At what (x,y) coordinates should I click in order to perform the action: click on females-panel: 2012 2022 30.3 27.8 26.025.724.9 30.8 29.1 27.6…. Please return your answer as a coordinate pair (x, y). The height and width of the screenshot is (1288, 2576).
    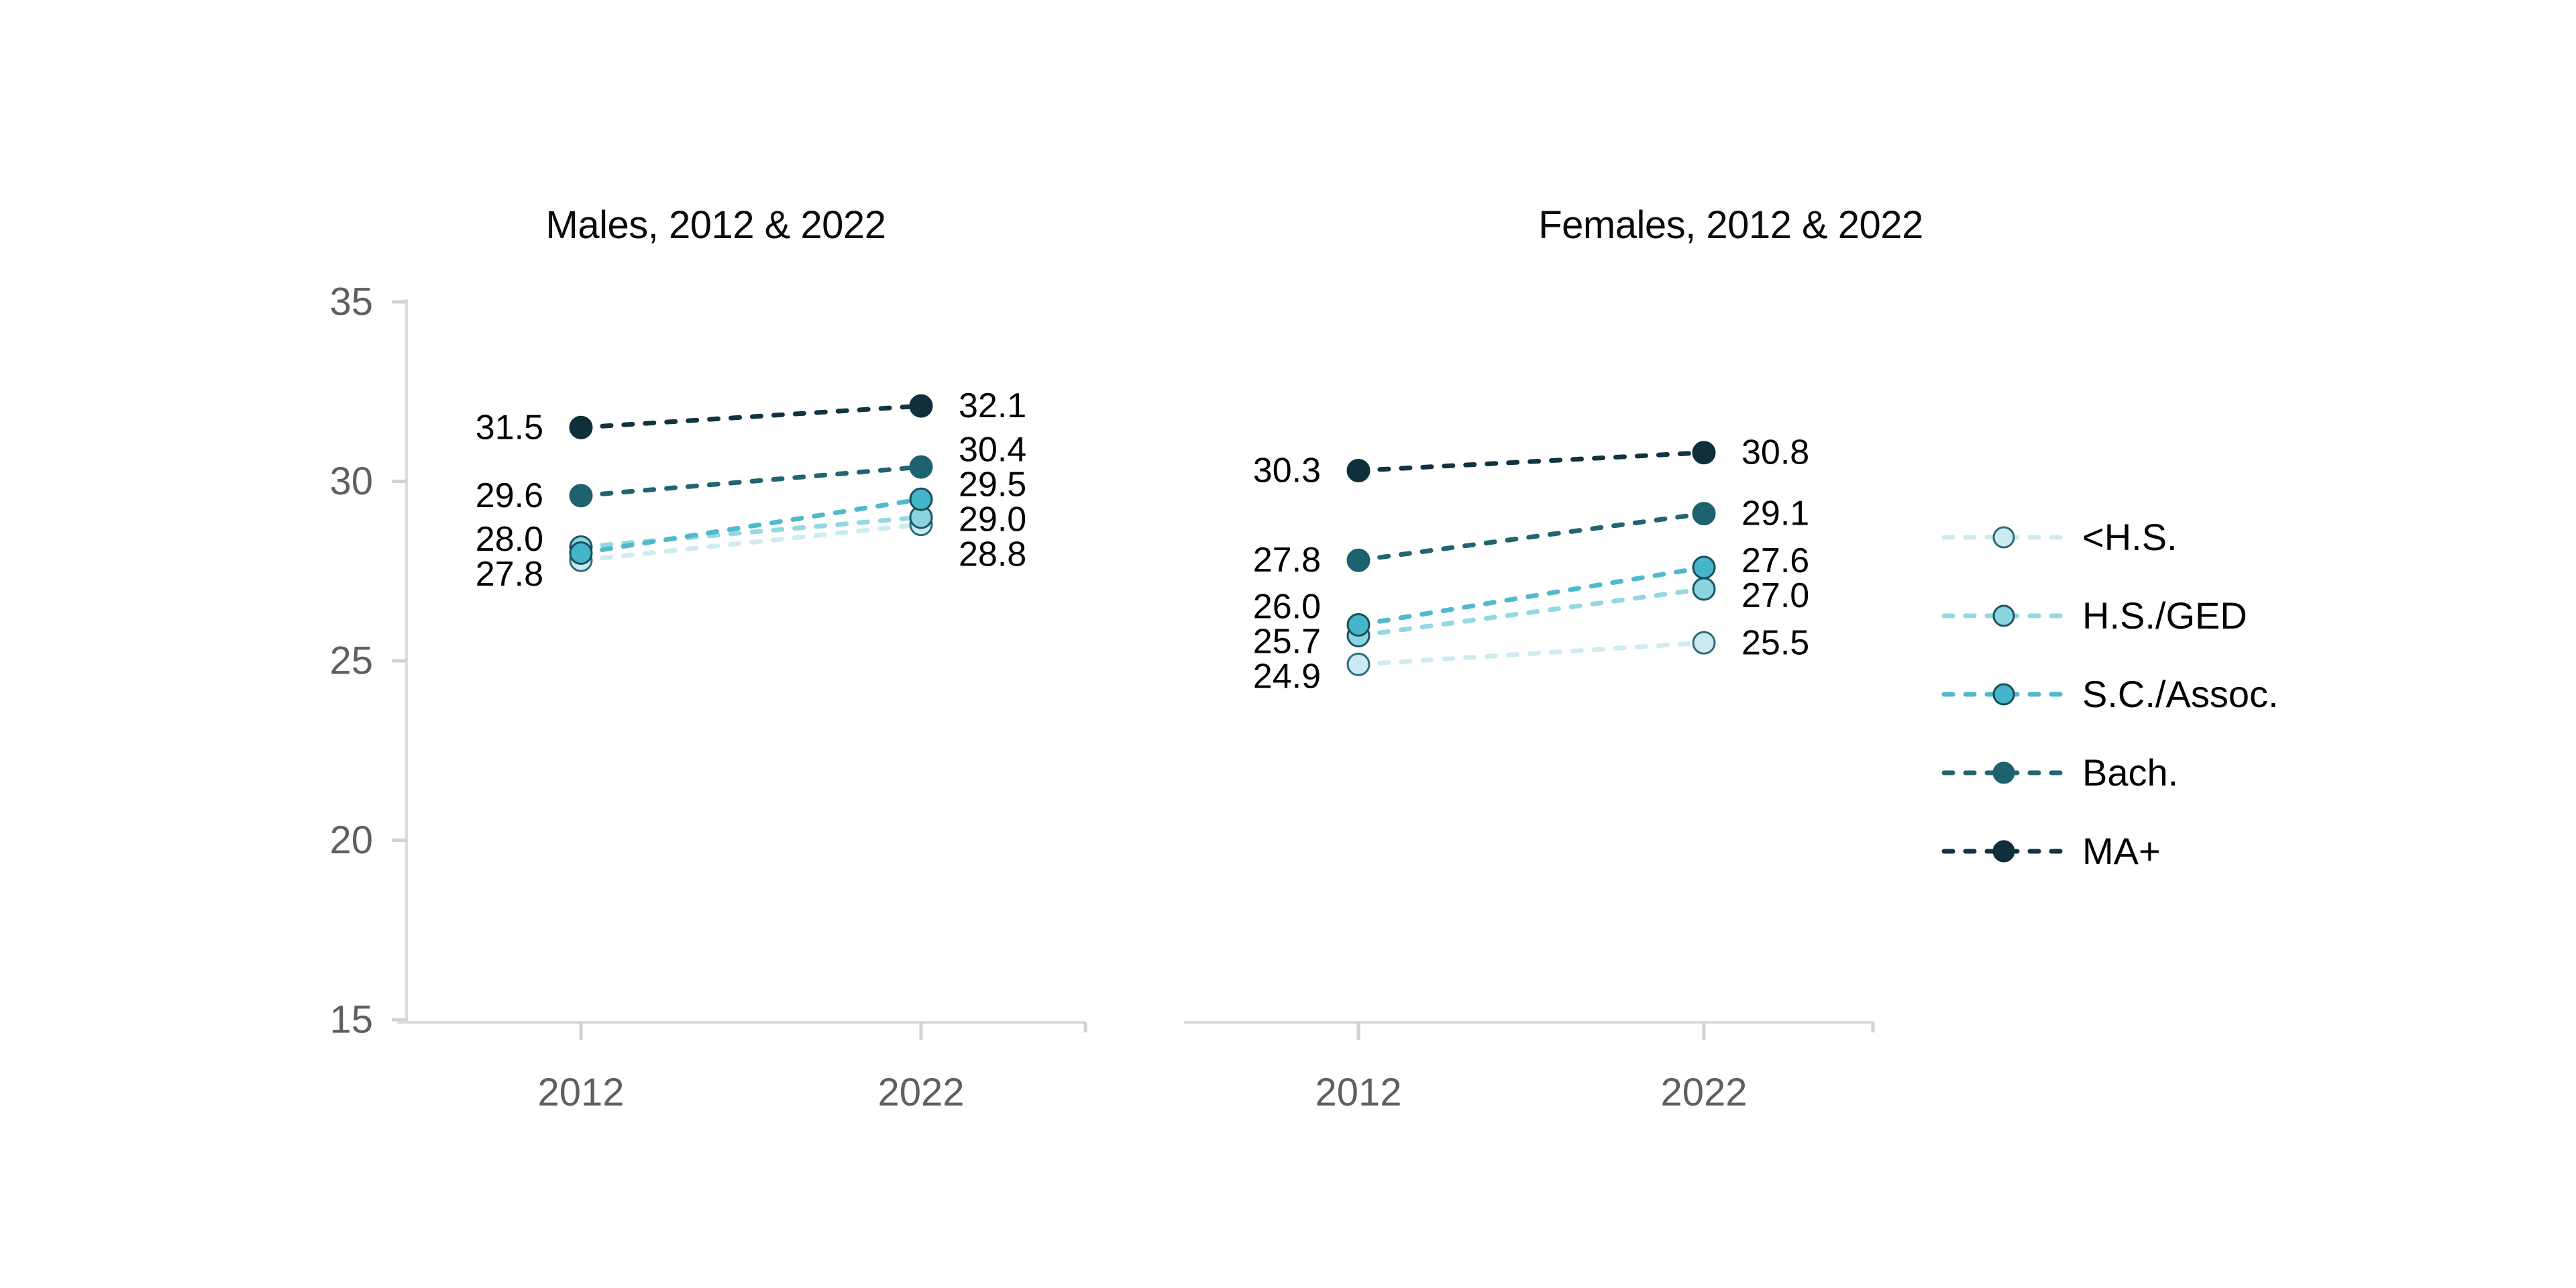
    Looking at the image, I should click on (1529, 773).